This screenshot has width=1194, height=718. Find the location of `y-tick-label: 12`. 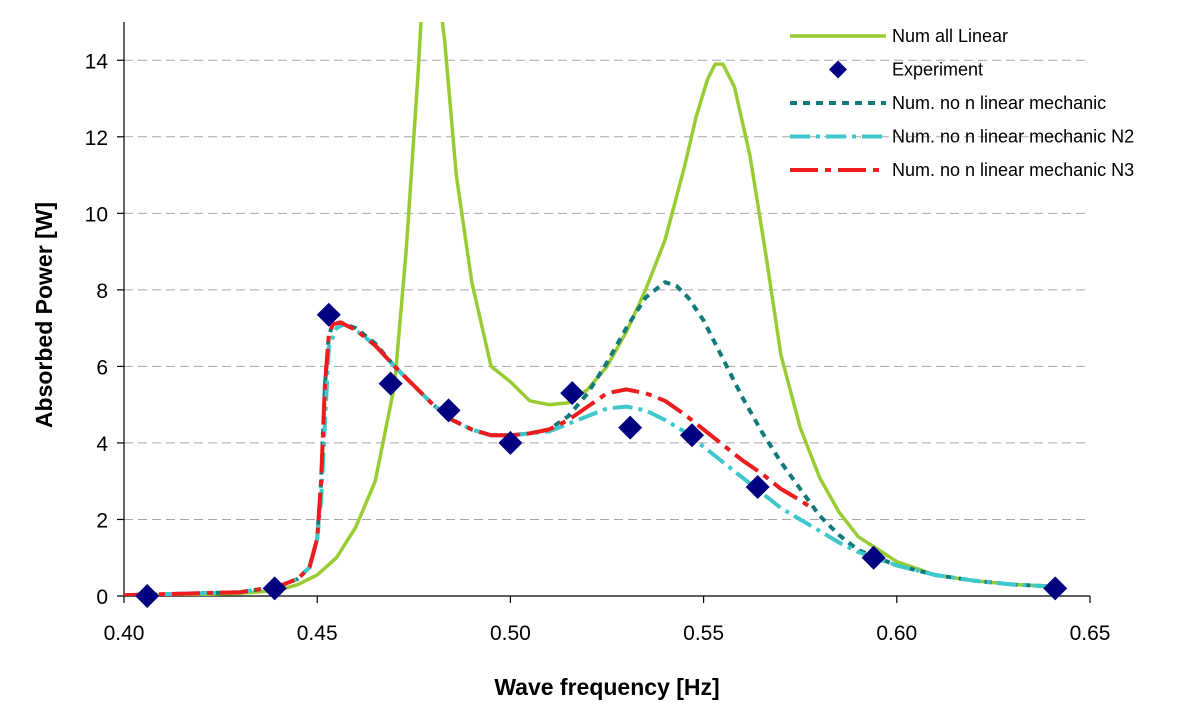

y-tick-label: 12 is located at coordinates (96, 138).